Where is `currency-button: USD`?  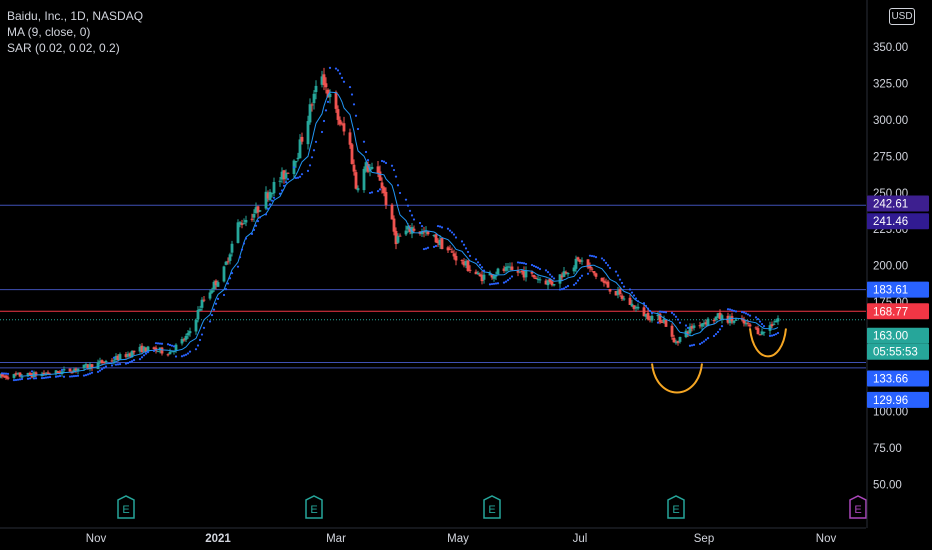 currency-button: USD is located at coordinates (902, 16).